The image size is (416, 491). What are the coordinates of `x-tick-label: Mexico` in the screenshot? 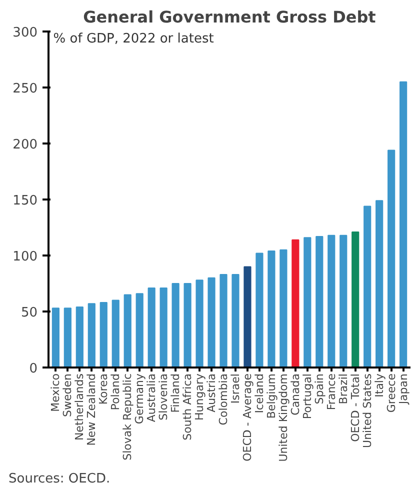 It's located at (55, 392).